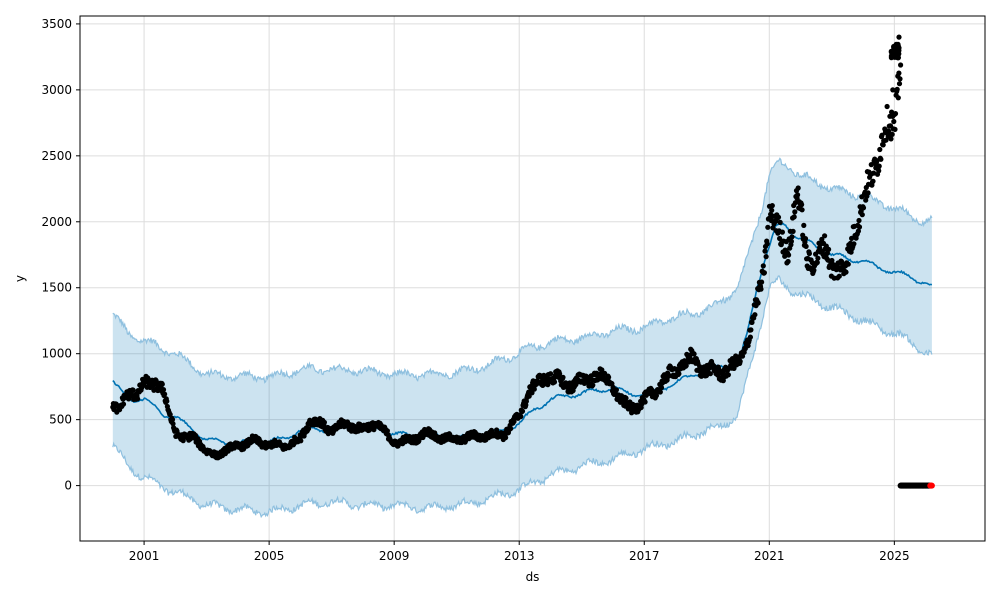  Describe the element at coordinates (269, 556) in the screenshot. I see `x-tick-label: 2005` at that location.